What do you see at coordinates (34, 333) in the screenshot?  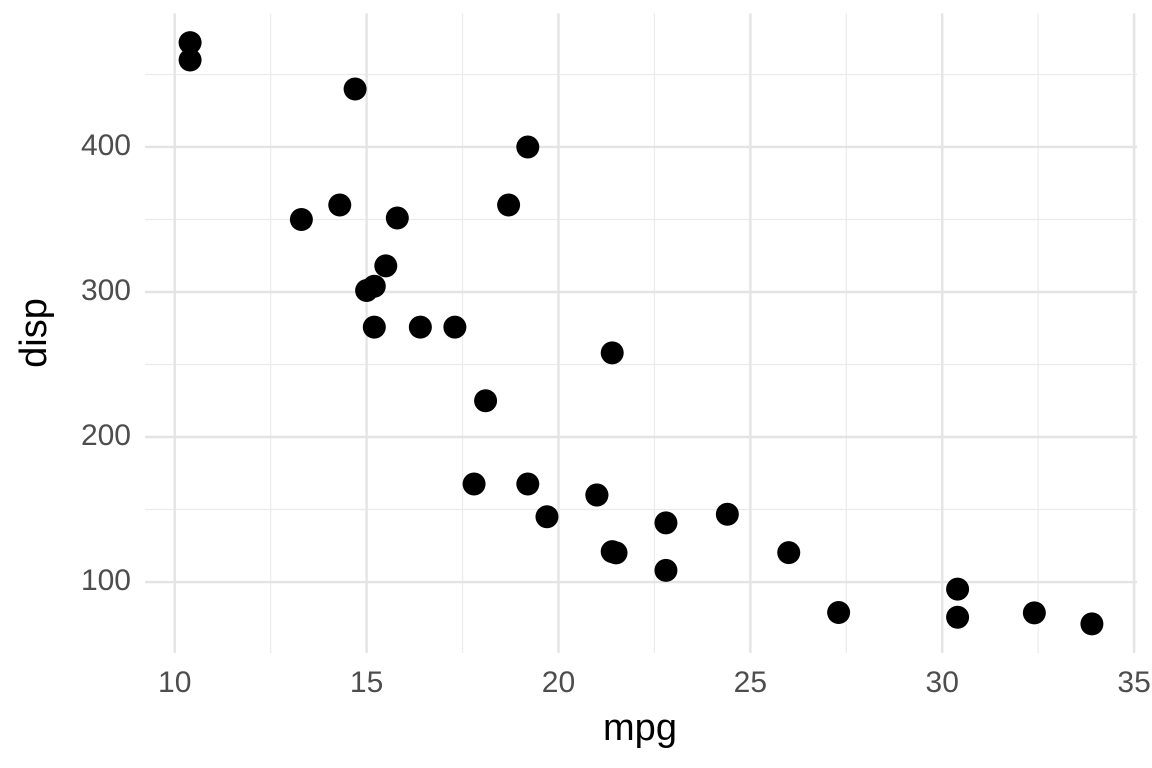 I see `y-axis-title: disp` at bounding box center [34, 333].